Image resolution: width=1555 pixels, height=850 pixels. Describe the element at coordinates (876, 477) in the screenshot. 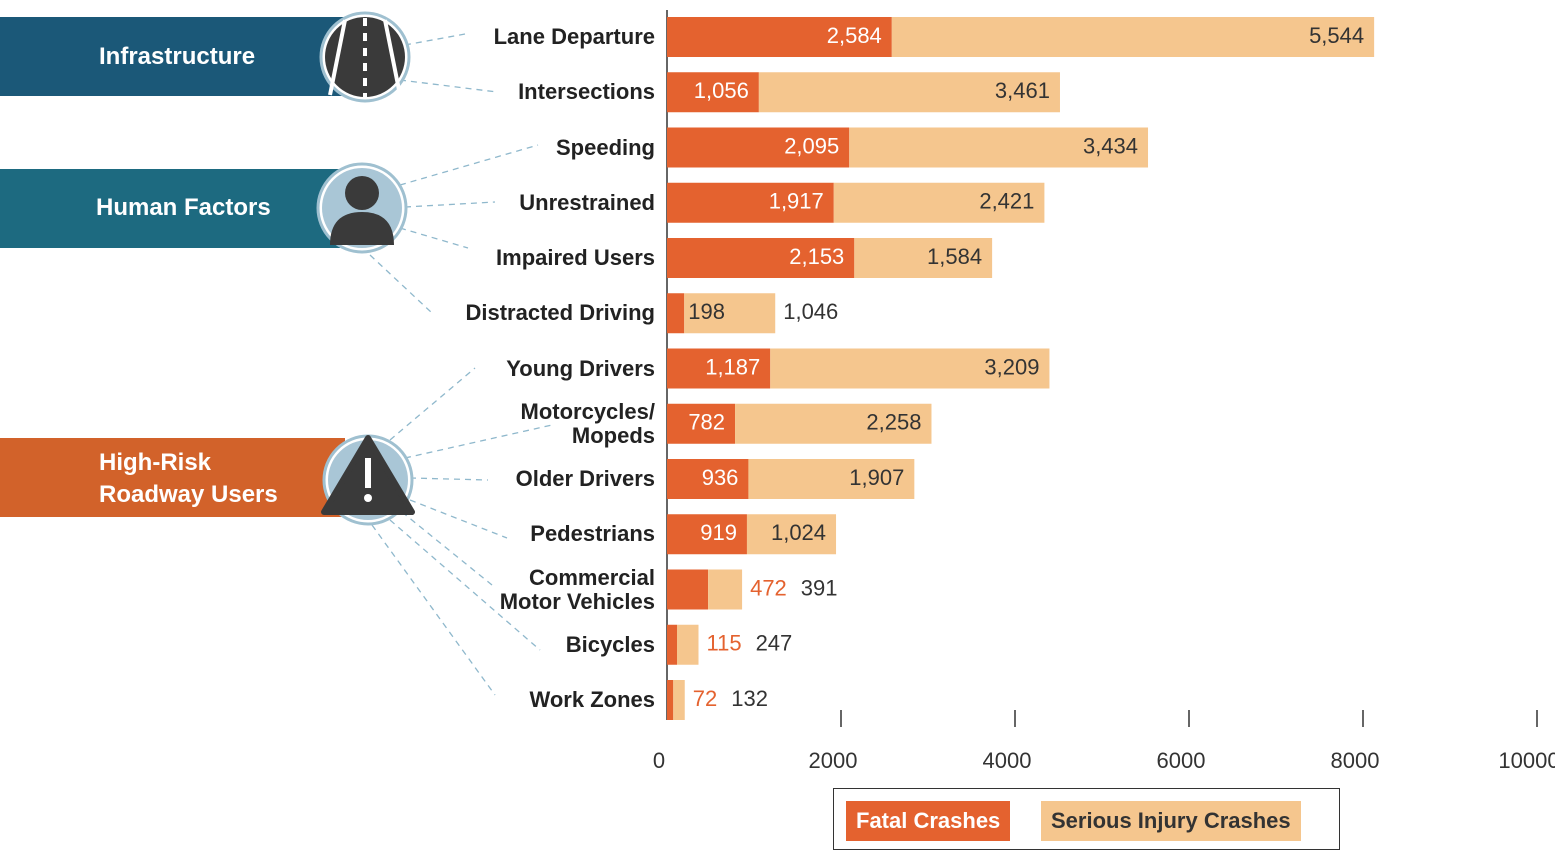

I see `value-label: 1,907` at that location.